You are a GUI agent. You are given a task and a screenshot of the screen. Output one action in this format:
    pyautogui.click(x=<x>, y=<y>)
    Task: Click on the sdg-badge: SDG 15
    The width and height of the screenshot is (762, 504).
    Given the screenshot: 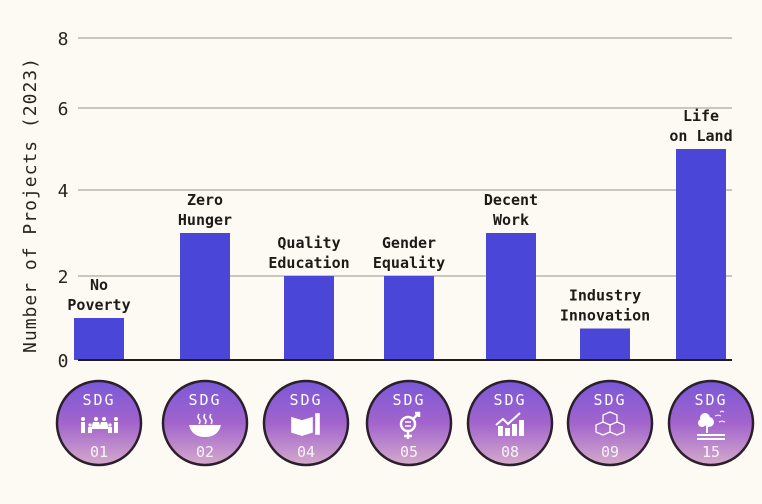 What is the action you would take?
    pyautogui.click(x=711, y=423)
    